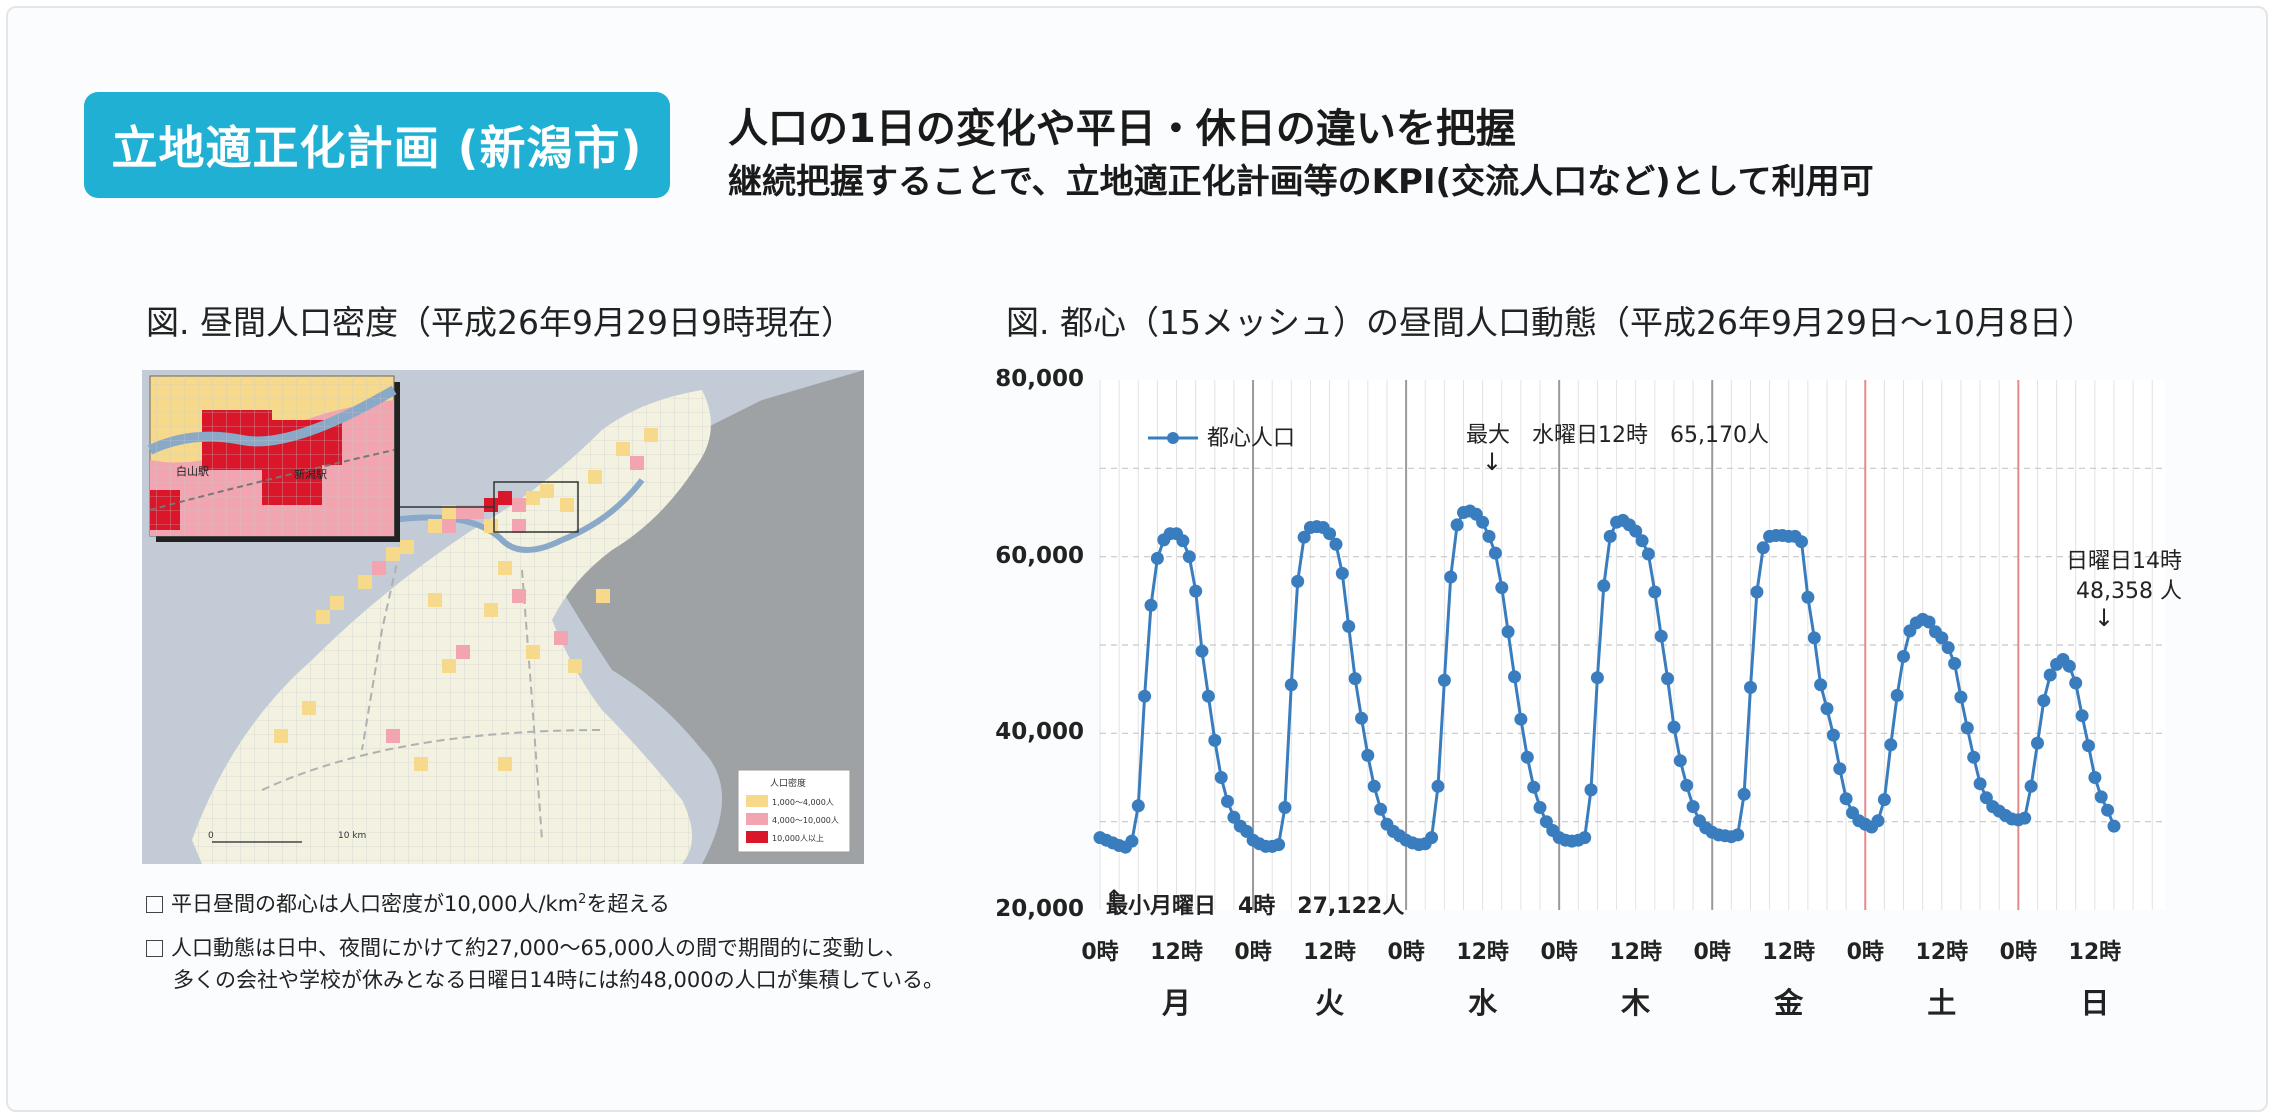  Describe the element at coordinates (1789, 1003) in the screenshot. I see `day-label: 金` at that location.